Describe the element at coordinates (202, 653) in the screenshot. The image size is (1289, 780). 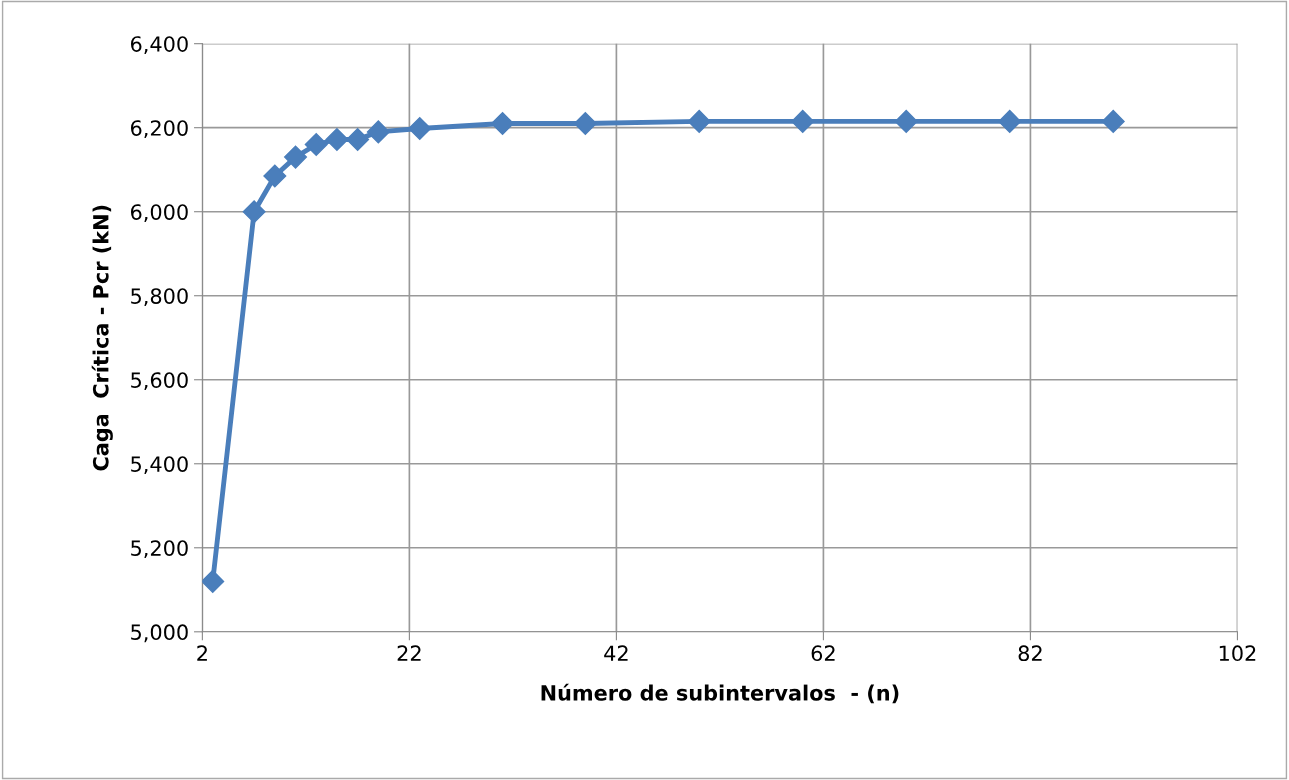
I see `x-tick-label: 2` at that location.